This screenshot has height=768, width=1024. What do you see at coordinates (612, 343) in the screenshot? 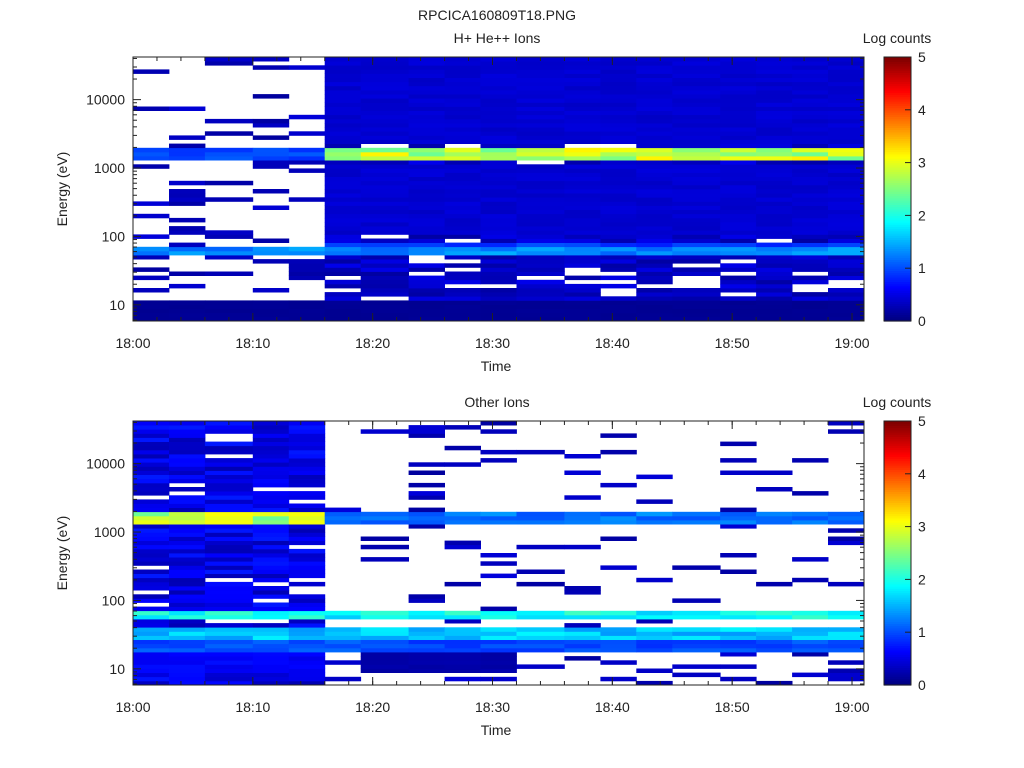
I see `x-tick-label: 18:40` at bounding box center [612, 343].